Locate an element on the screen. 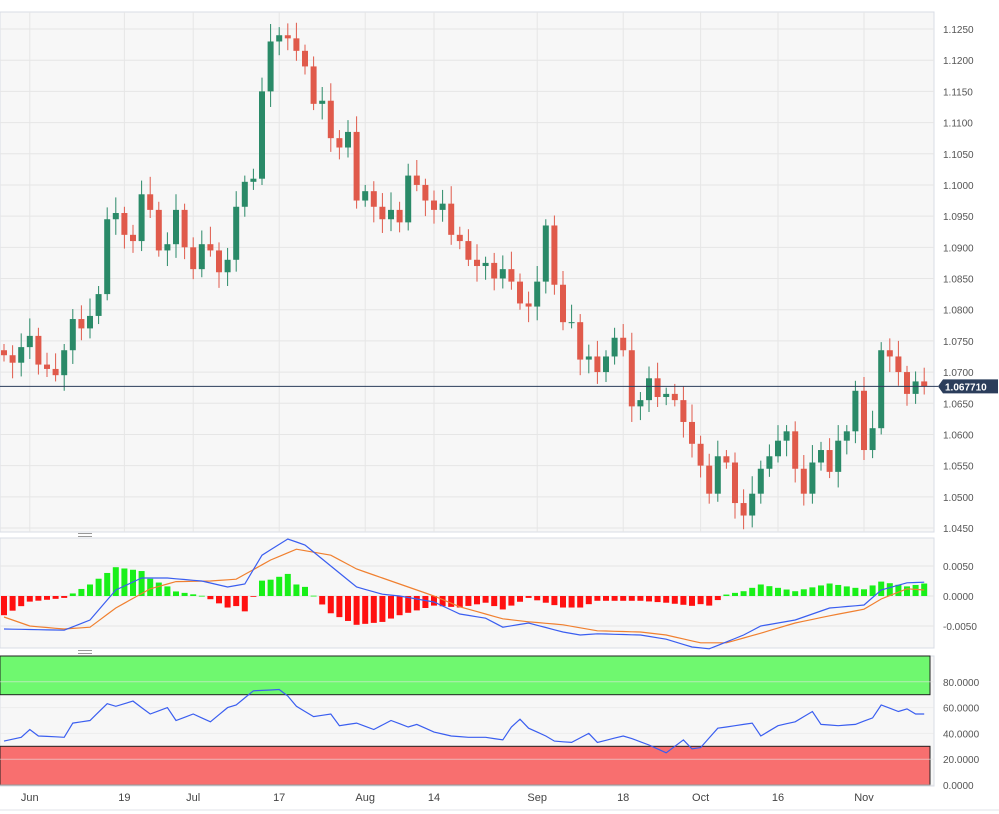 Image resolution: width=999 pixels, height=814 pixels. macd-signal-line is located at coordinates (464, 596).